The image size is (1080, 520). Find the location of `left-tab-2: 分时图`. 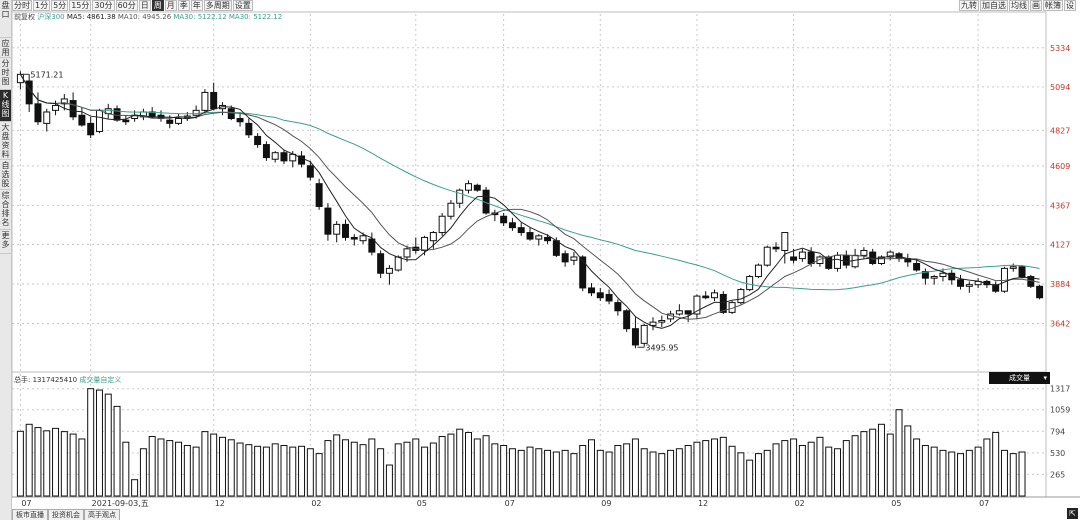

left-tab-2: 分时图 is located at coordinates (5, 74).